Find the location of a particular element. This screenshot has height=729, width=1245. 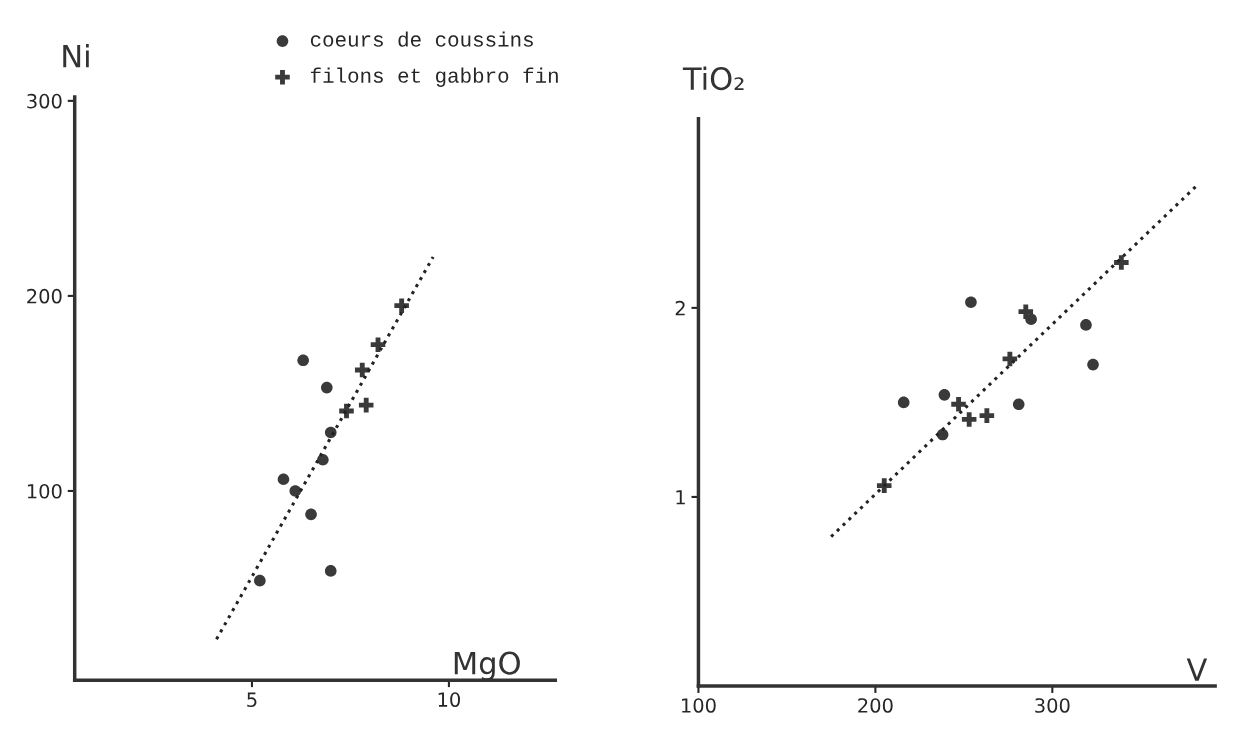

y-tick-label: 200 is located at coordinates (44, 296).